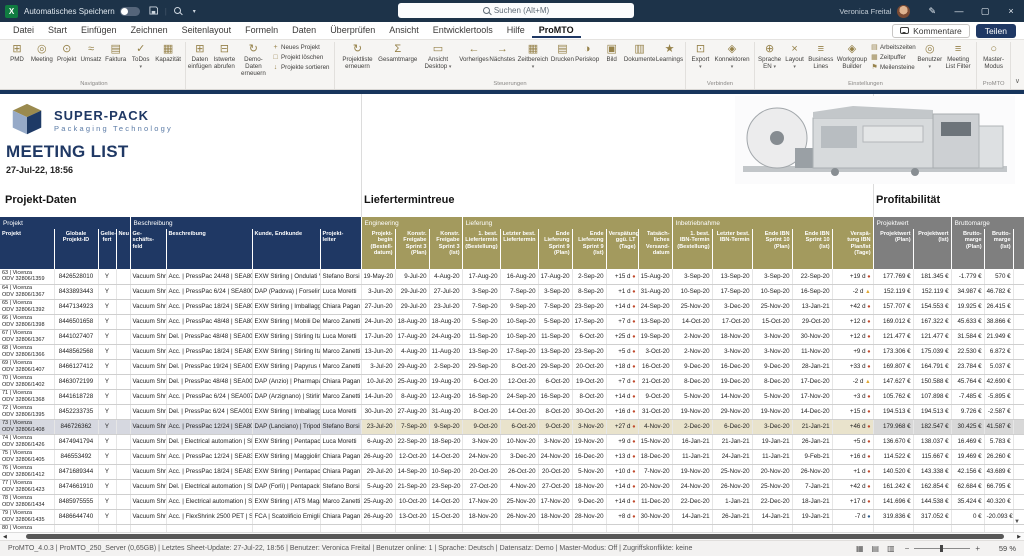 Image resolution: width=1024 pixels, height=556 pixels. I want to click on cell: 11-Sep-20, so click(481, 337).